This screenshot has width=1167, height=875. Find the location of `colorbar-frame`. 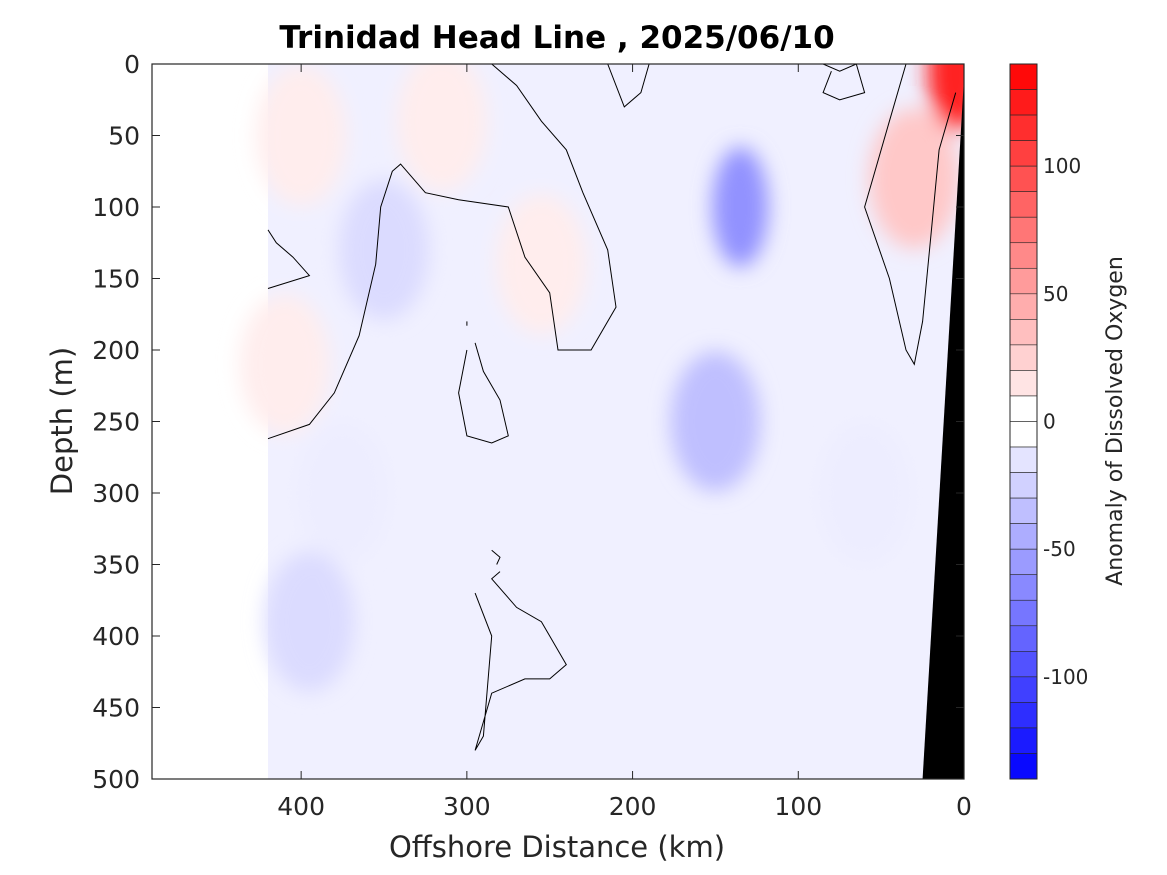

colorbar-frame is located at coordinates (1023, 421).